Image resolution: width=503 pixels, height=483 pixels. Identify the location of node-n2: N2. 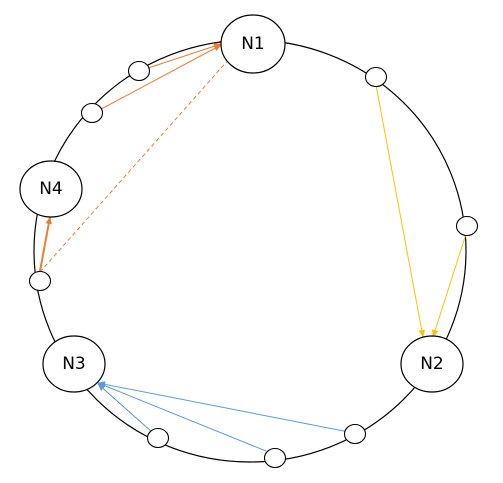
(432, 364).